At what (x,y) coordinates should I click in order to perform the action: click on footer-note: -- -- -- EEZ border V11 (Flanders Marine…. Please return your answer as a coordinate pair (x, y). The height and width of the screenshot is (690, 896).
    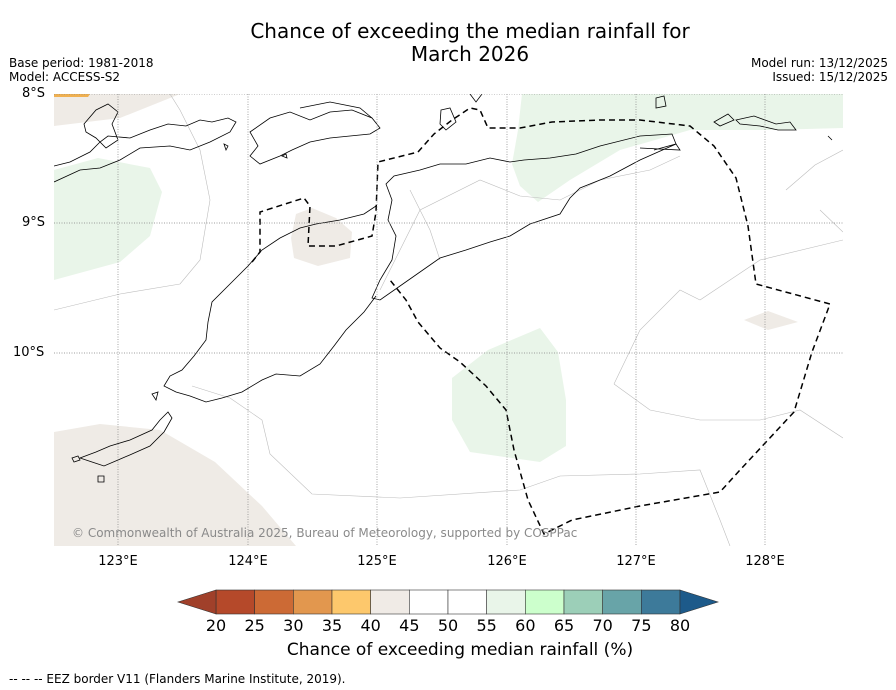
    Looking at the image, I should click on (177, 679).